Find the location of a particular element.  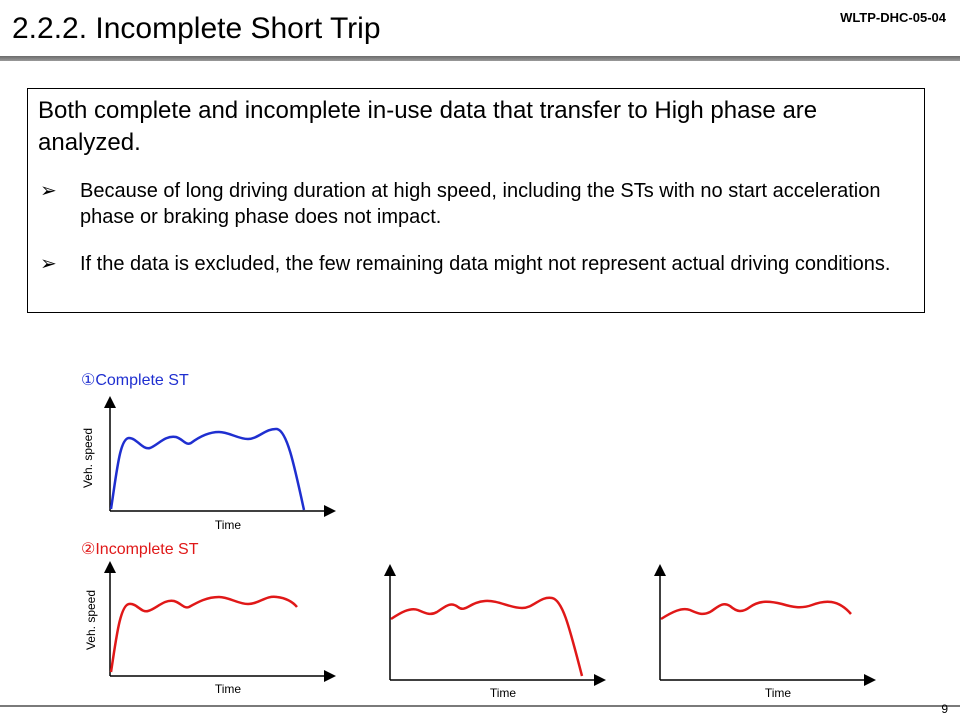

title-divider is located at coordinates (480, 58).